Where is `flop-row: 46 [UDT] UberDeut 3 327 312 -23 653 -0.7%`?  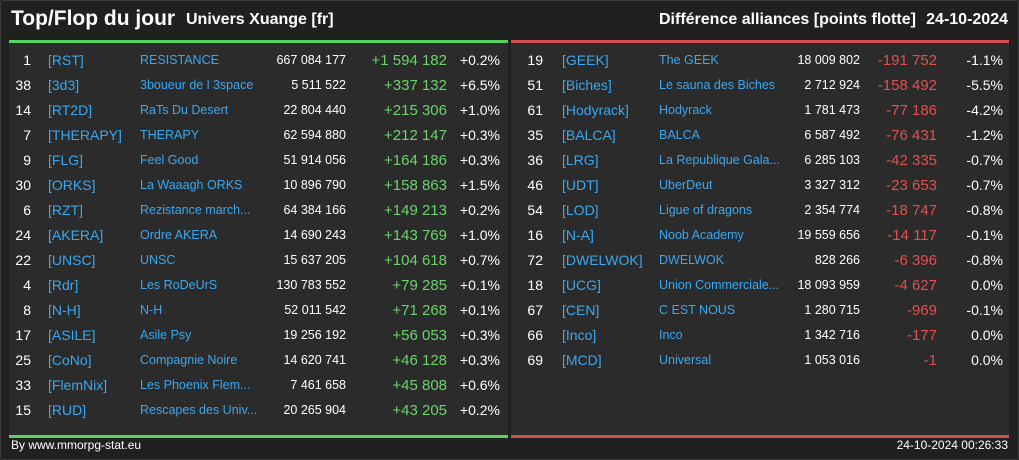
flop-row: 46 [UDT] UberDeut 3 327 312 -23 653 -0.7% is located at coordinates (760, 185).